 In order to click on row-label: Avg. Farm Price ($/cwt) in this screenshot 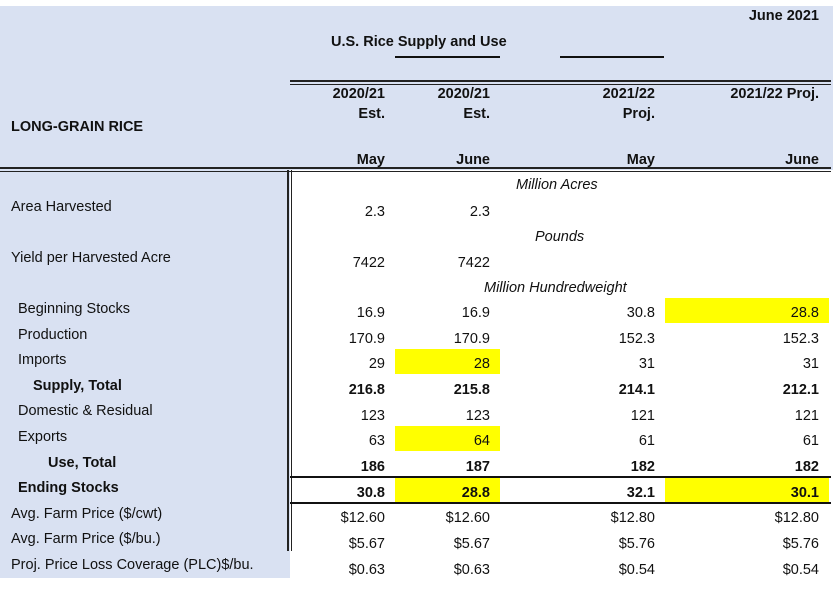, I will do `click(87, 514)`.